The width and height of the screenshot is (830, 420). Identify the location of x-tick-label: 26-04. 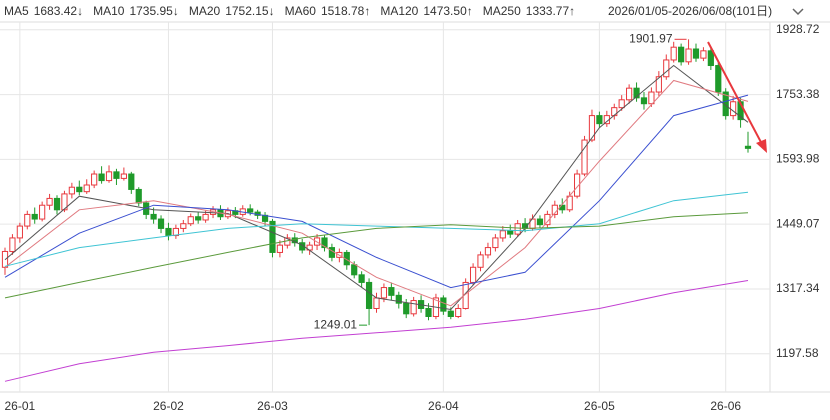
(443, 406).